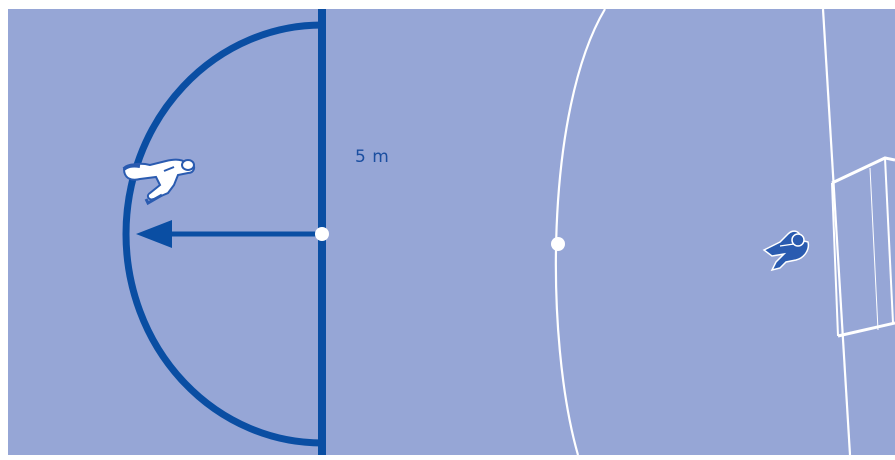  I want to click on distance-label: 5 m, so click(372, 157).